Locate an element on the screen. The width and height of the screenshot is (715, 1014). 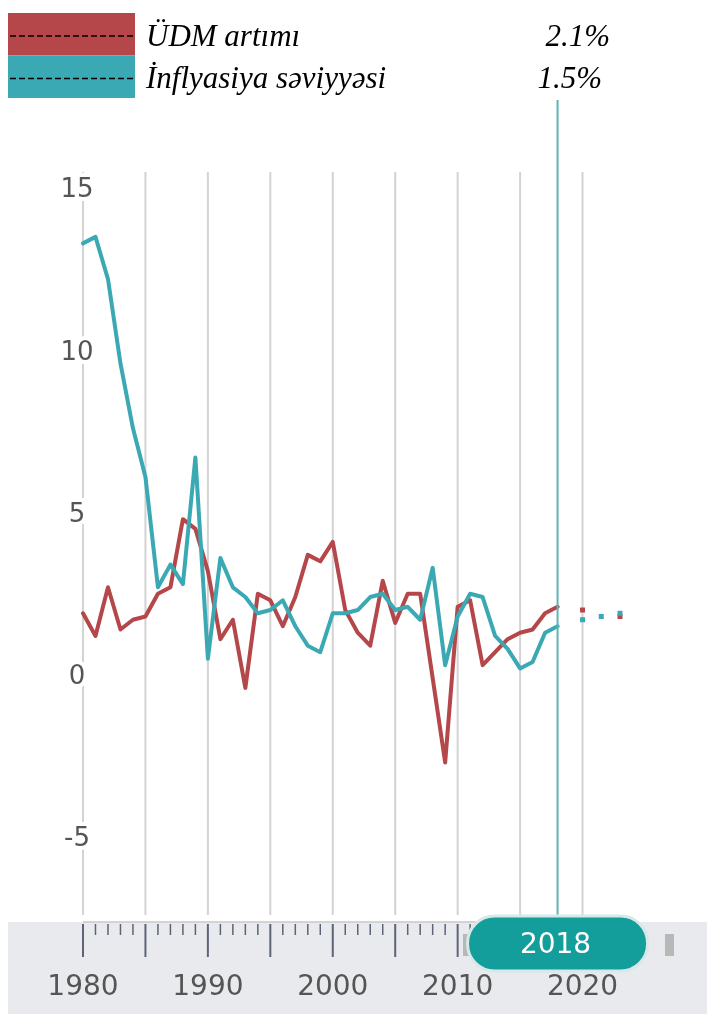
x-tick-label: 1990 is located at coordinates (208, 985).